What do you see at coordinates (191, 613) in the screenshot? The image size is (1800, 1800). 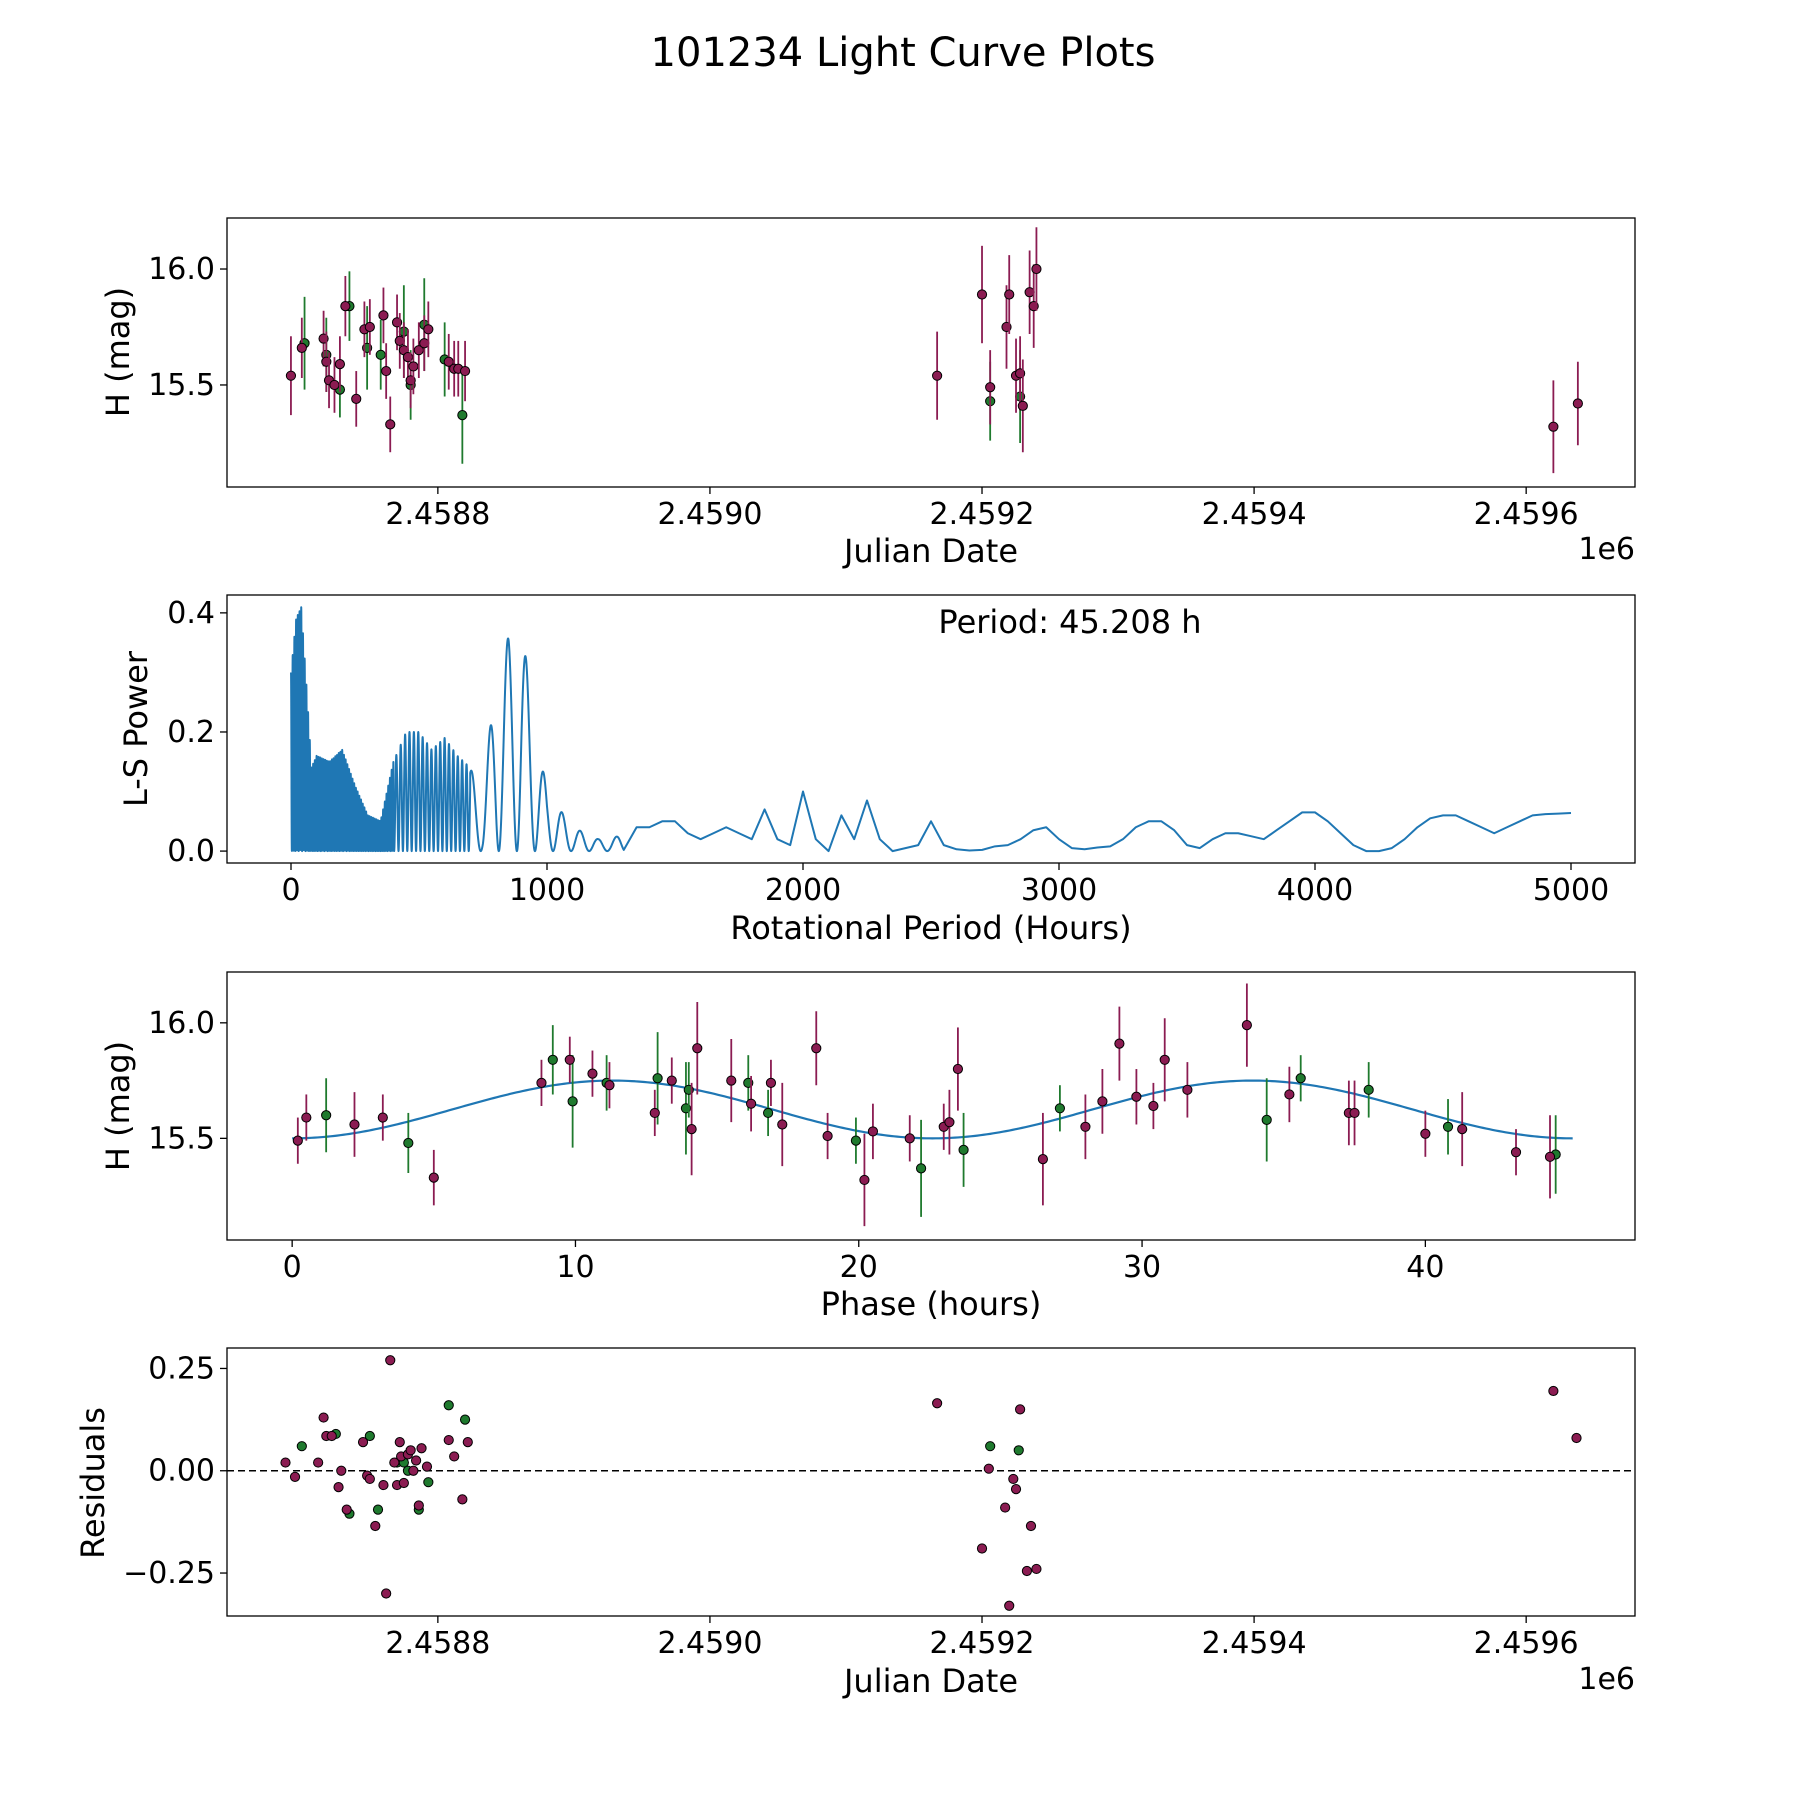 I see `periodogram-ytick-label: 0.4` at bounding box center [191, 613].